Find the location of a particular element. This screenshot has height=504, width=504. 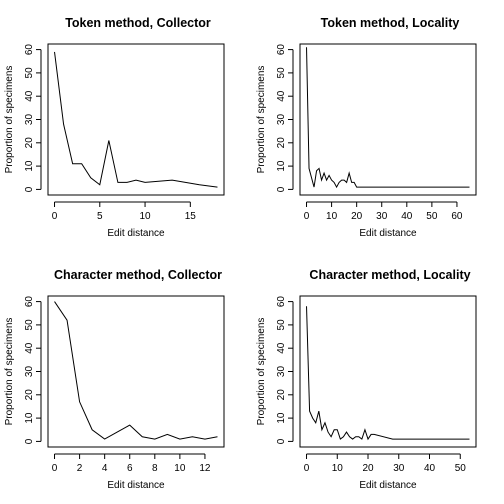

panel-title: Token method, Collector is located at coordinates (138, 23).